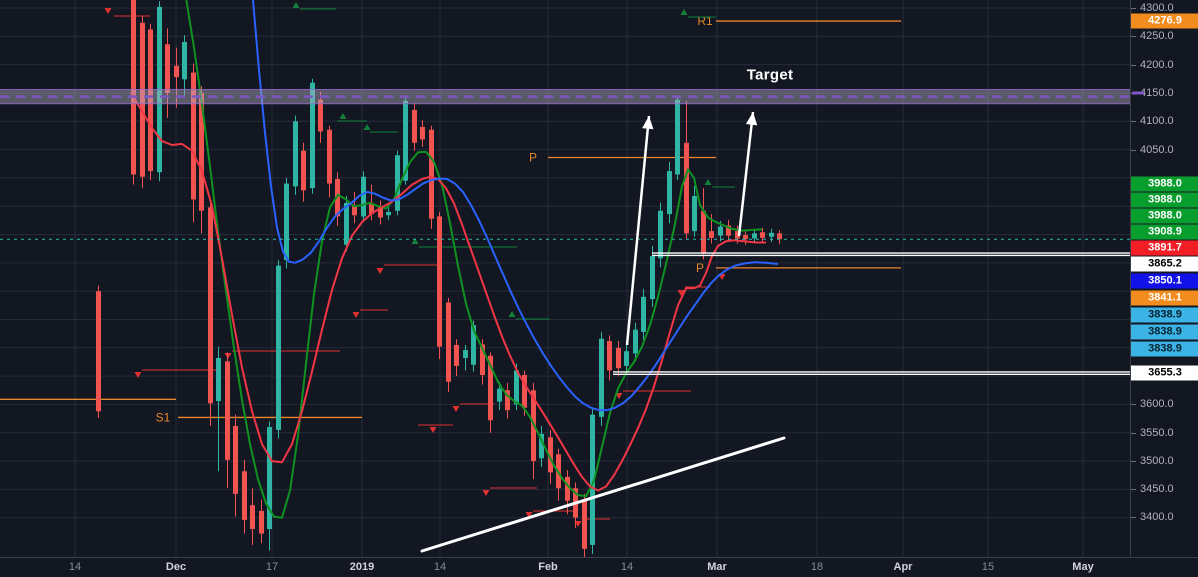  Describe the element at coordinates (1164, 489) in the screenshot. I see `price-tick-label: 3450.0` at that location.